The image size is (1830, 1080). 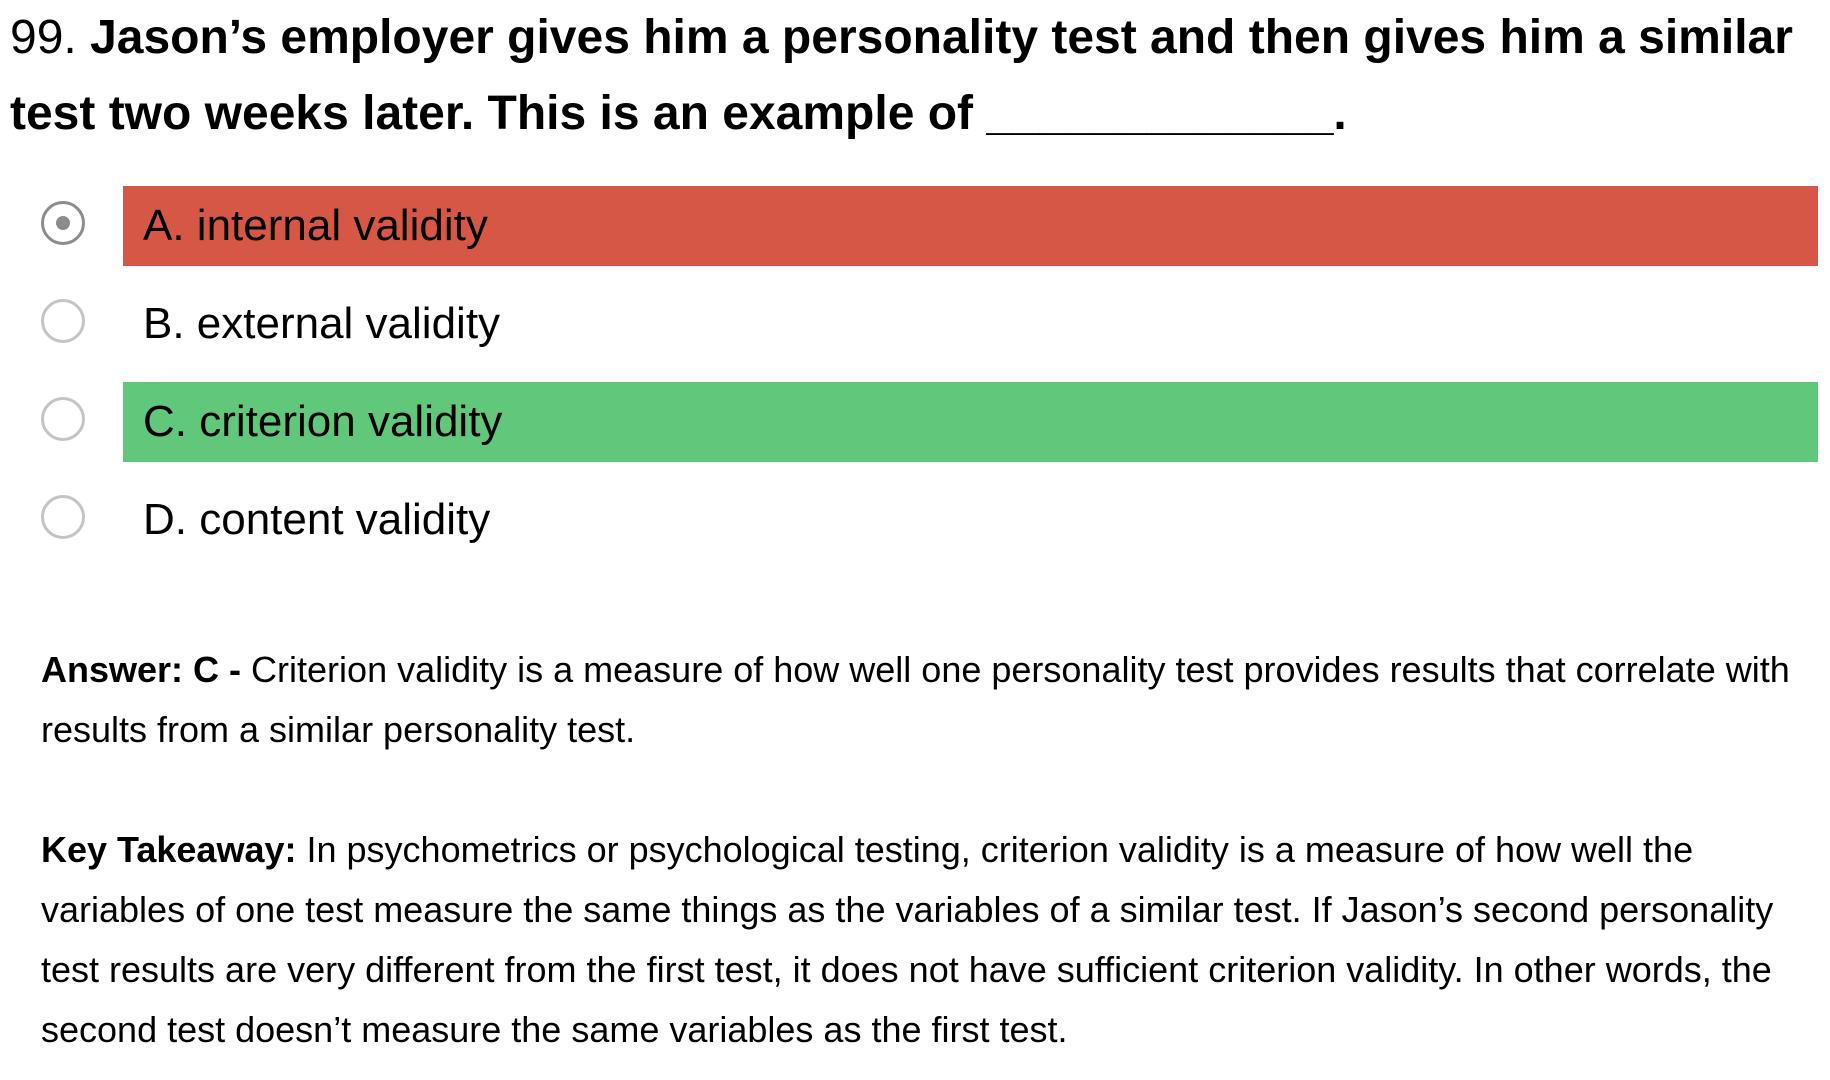 I want to click on option-b-label: B. external validity, so click(x=322, y=323).